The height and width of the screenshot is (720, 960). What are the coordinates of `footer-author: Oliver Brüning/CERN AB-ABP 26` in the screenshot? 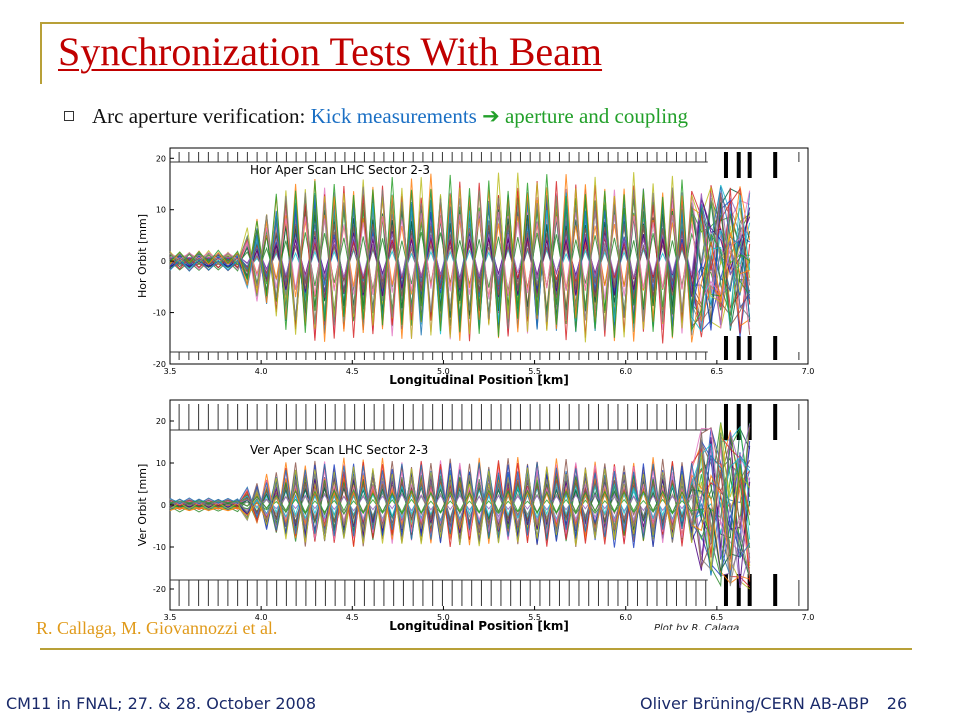 It's located at (773, 703).